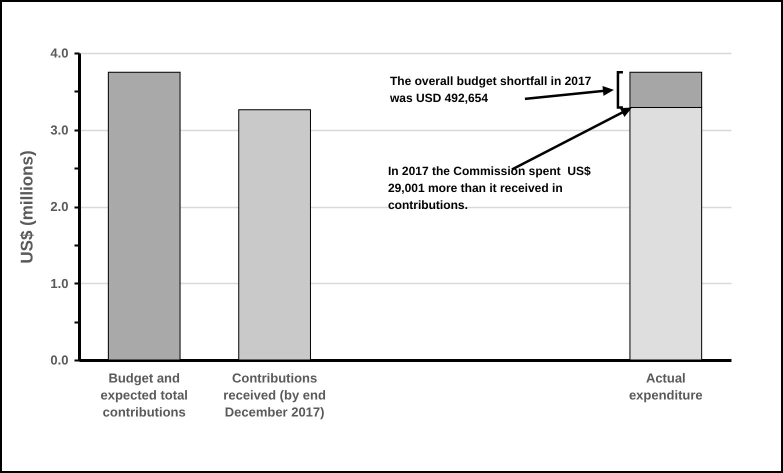  What do you see at coordinates (490, 188) in the screenshot?
I see `annotation: In 2017 the Commission spent US$ 29,001 more than it received in contributions.` at bounding box center [490, 188].